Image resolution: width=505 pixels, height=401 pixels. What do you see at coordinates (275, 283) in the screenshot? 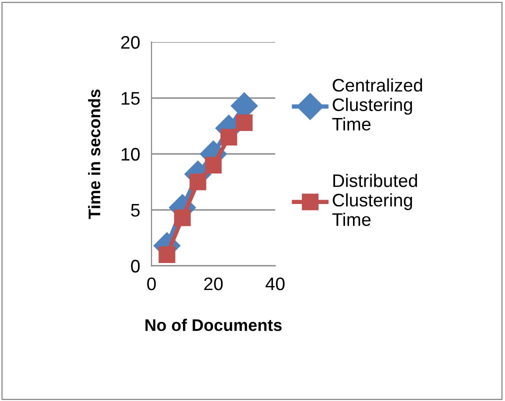
I see `x-tick-label: 40` at bounding box center [275, 283].